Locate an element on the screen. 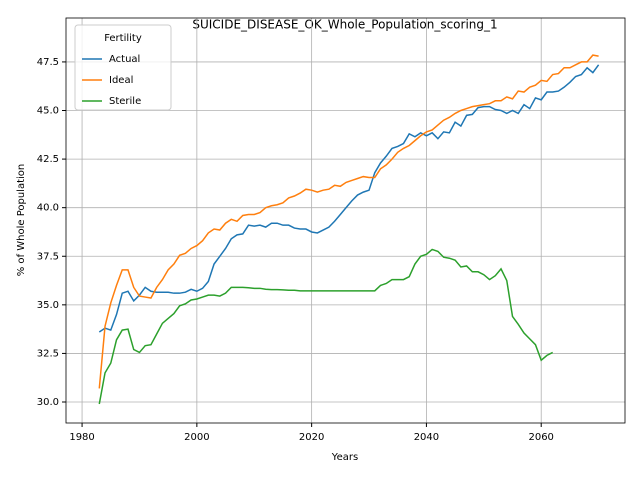  y-axis-label: % of Whole Population is located at coordinates (21, 220).